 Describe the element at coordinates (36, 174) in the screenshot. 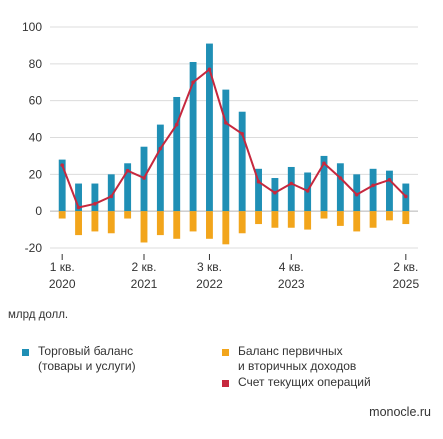

I see `y-tick-label-20: 20` at that location.